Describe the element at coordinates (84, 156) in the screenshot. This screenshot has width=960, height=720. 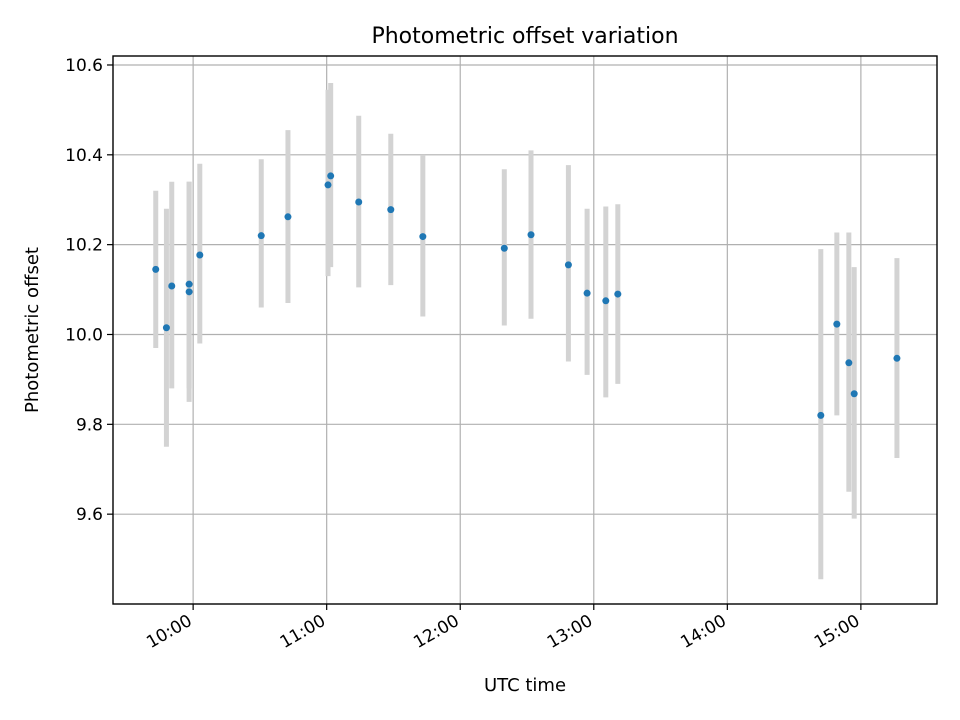
I see `y-tick-label: 10.4` at that location.